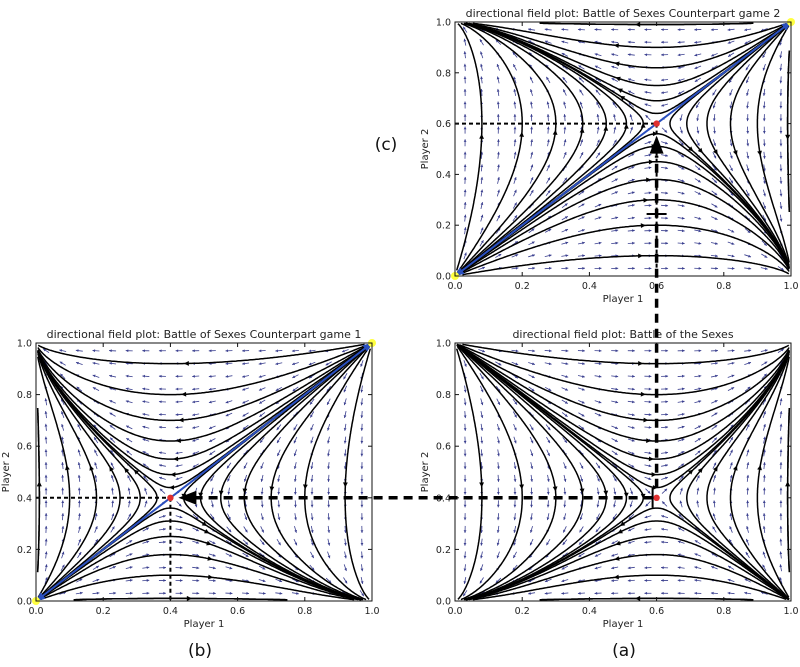 This screenshot has height=667, width=800. What do you see at coordinates (443, 23) in the screenshot?
I see `y-tick-label: 1.0` at bounding box center [443, 23].